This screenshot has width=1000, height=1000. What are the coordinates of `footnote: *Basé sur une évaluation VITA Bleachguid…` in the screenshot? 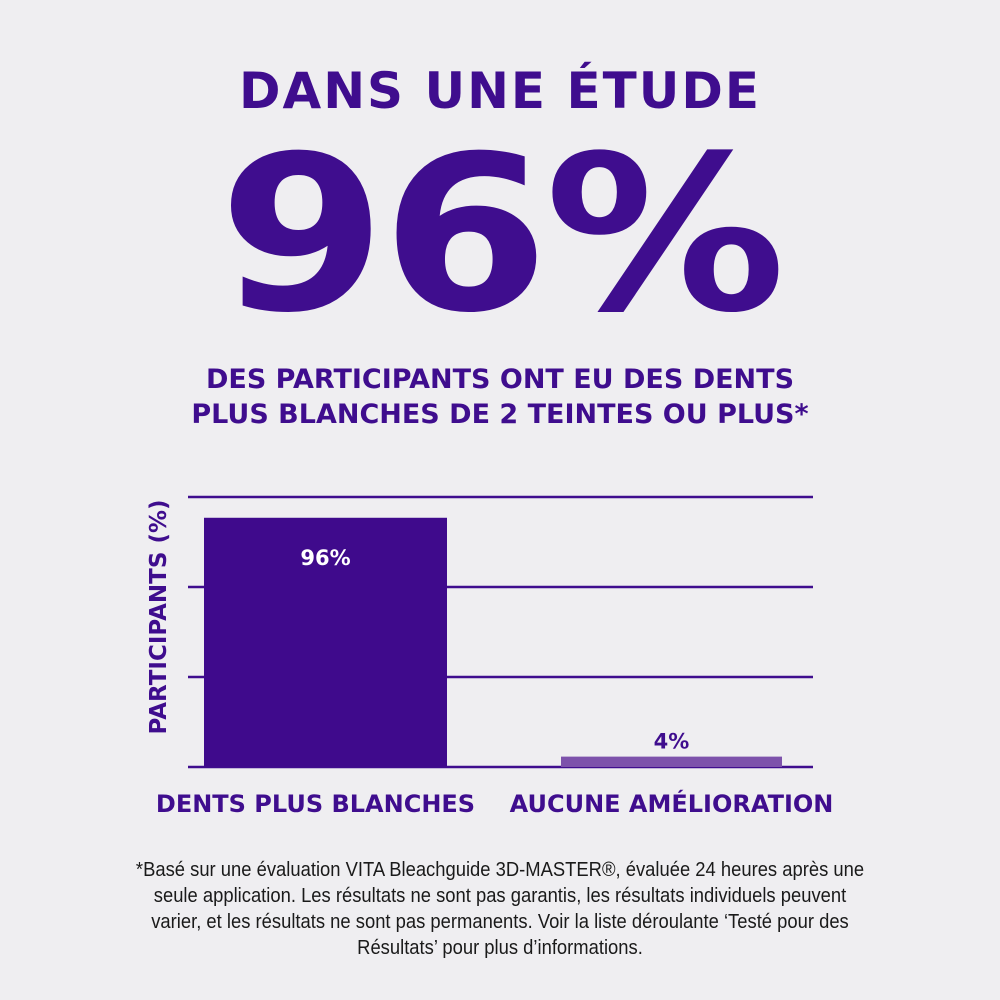 It's located at (500, 909).